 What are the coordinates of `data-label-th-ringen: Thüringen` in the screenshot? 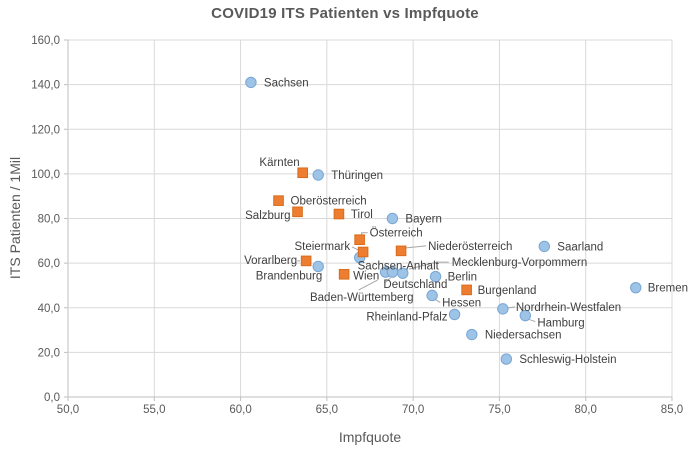 It's located at (357, 176).